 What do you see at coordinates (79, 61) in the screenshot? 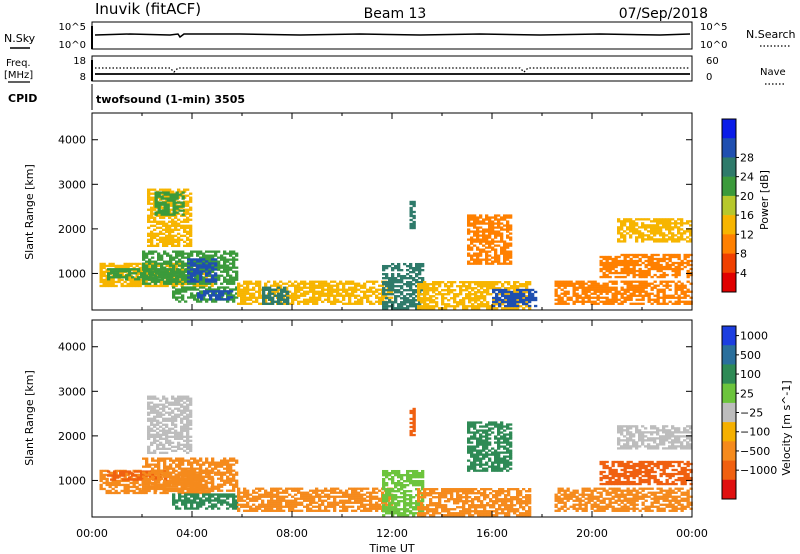
I see `freq-tick-top: 18` at bounding box center [79, 61].